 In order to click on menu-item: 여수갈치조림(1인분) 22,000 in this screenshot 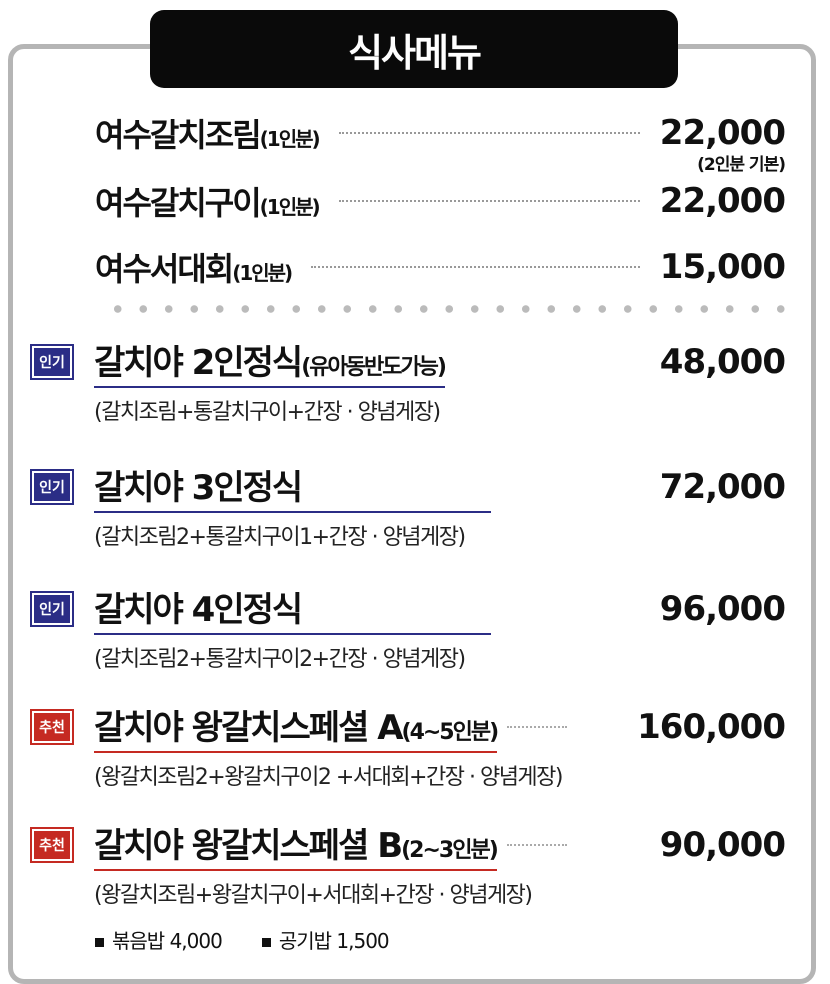, I will do `click(440, 133)`.